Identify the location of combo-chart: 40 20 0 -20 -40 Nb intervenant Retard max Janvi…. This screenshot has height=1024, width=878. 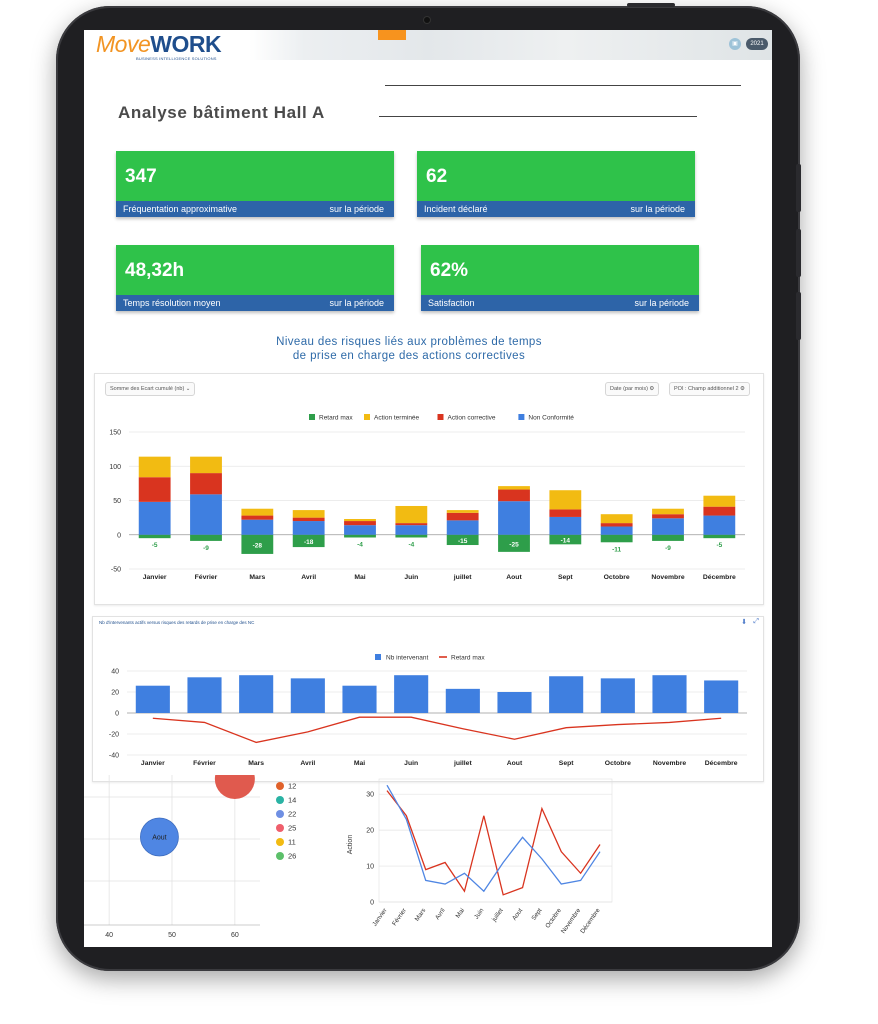
(428, 710).